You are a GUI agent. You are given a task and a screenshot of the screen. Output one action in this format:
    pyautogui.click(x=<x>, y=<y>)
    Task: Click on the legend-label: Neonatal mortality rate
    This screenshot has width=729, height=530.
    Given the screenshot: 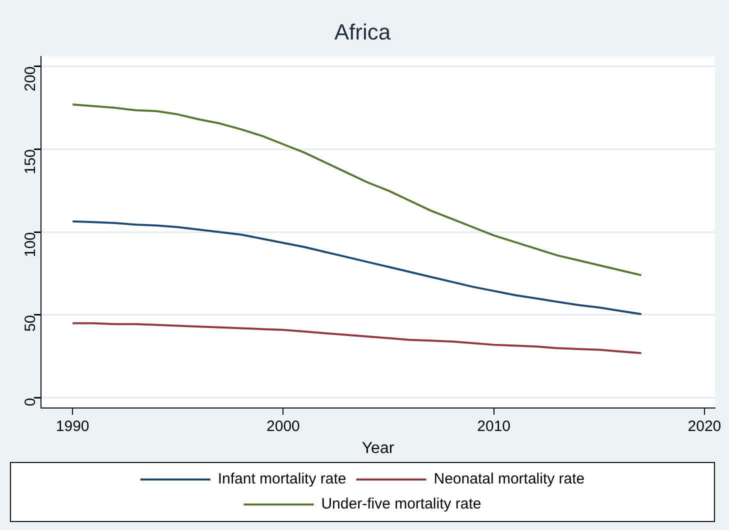 What is the action you would take?
    pyautogui.click(x=509, y=479)
    